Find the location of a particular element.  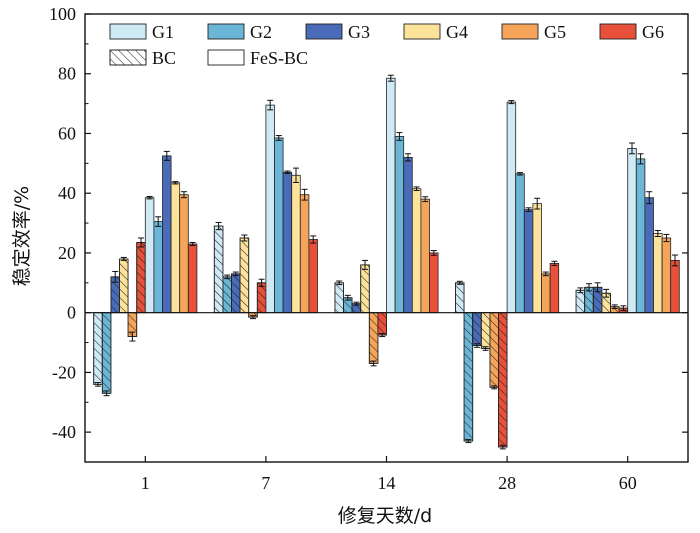

y-tick-label-0: 0 is located at coordinates (71, 313).